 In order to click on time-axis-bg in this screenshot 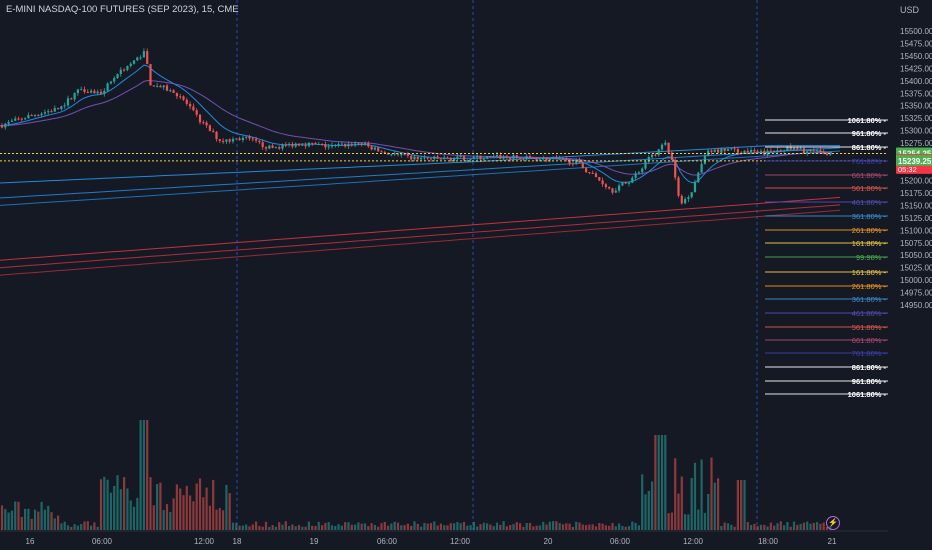, I will do `click(466, 540)`.